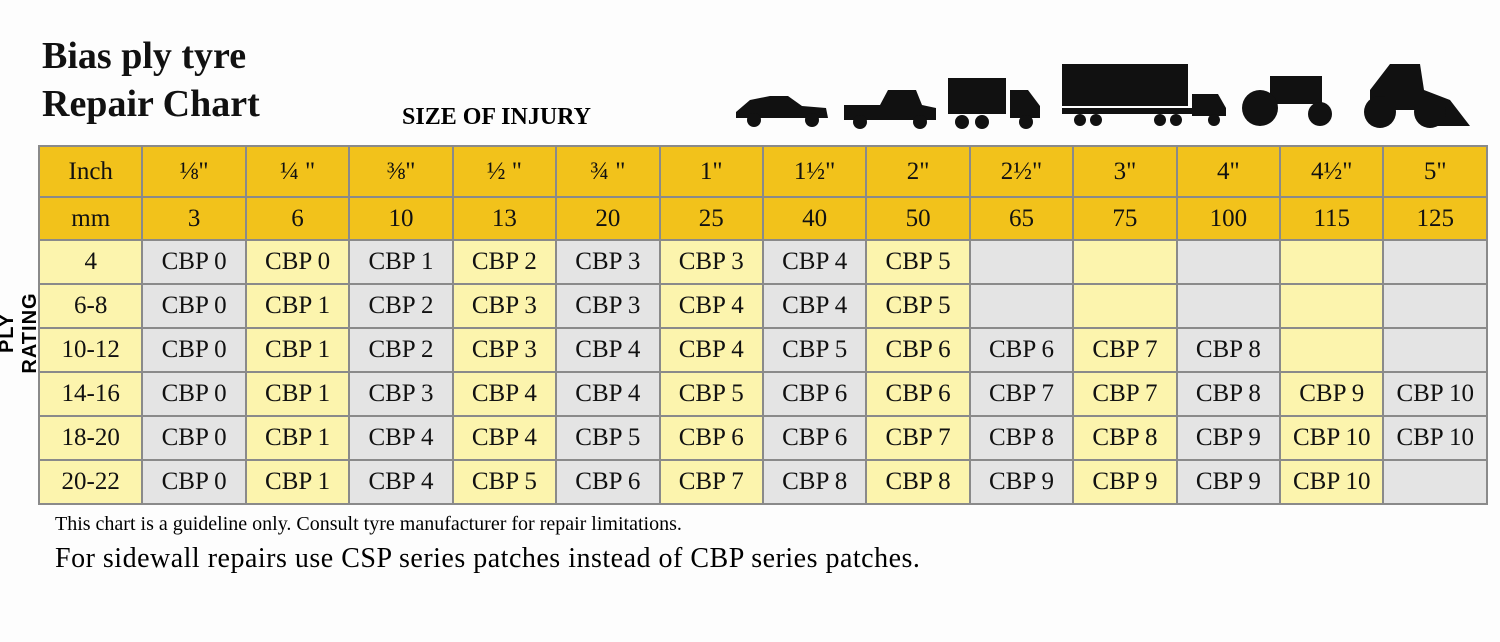  Describe the element at coordinates (608, 218) in the screenshot. I see `mm-header: 20` at that location.